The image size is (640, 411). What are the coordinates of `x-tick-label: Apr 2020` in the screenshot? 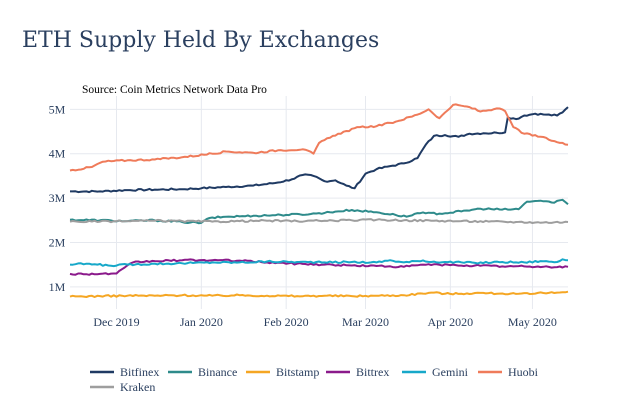 It's located at (451, 322).